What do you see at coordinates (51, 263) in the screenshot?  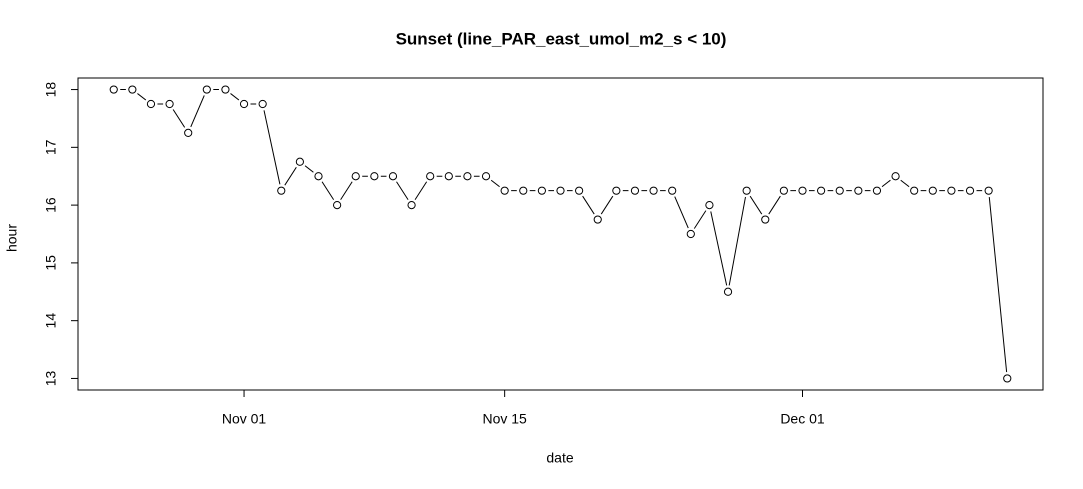 I see `y-tick-label: 15` at bounding box center [51, 263].